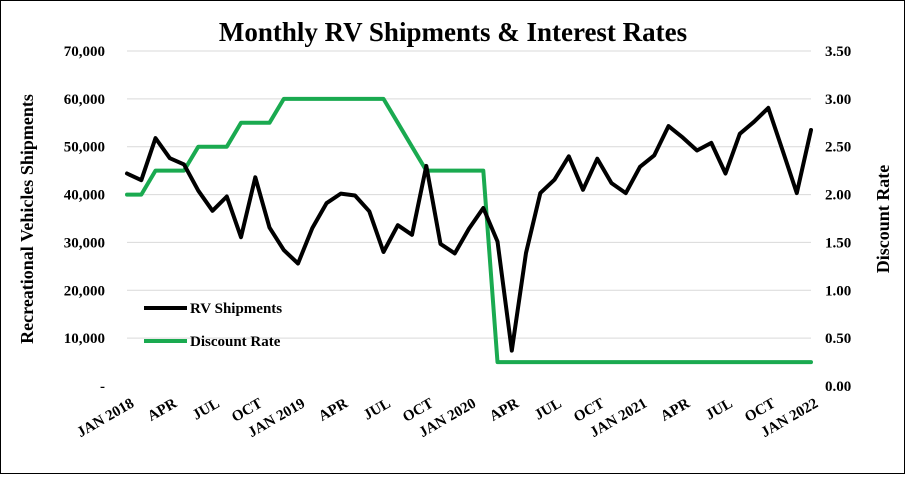  Describe the element at coordinates (838, 219) in the screenshot. I see `y2-axis-ticks: 0.00 0.50 1.00 1.50 2.00 2.50 3.00 3.50` at that location.